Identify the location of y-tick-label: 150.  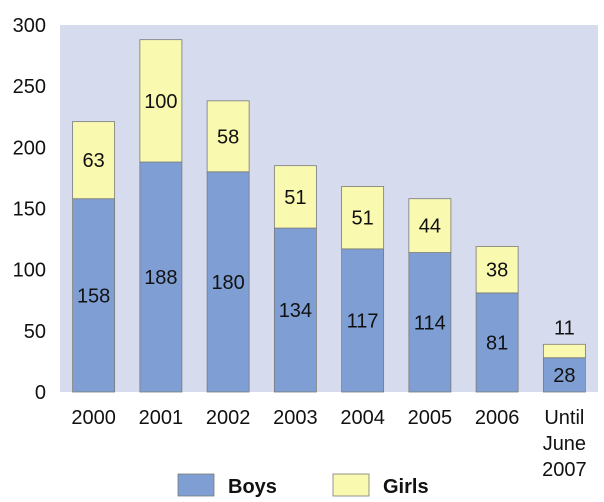
(29, 210).